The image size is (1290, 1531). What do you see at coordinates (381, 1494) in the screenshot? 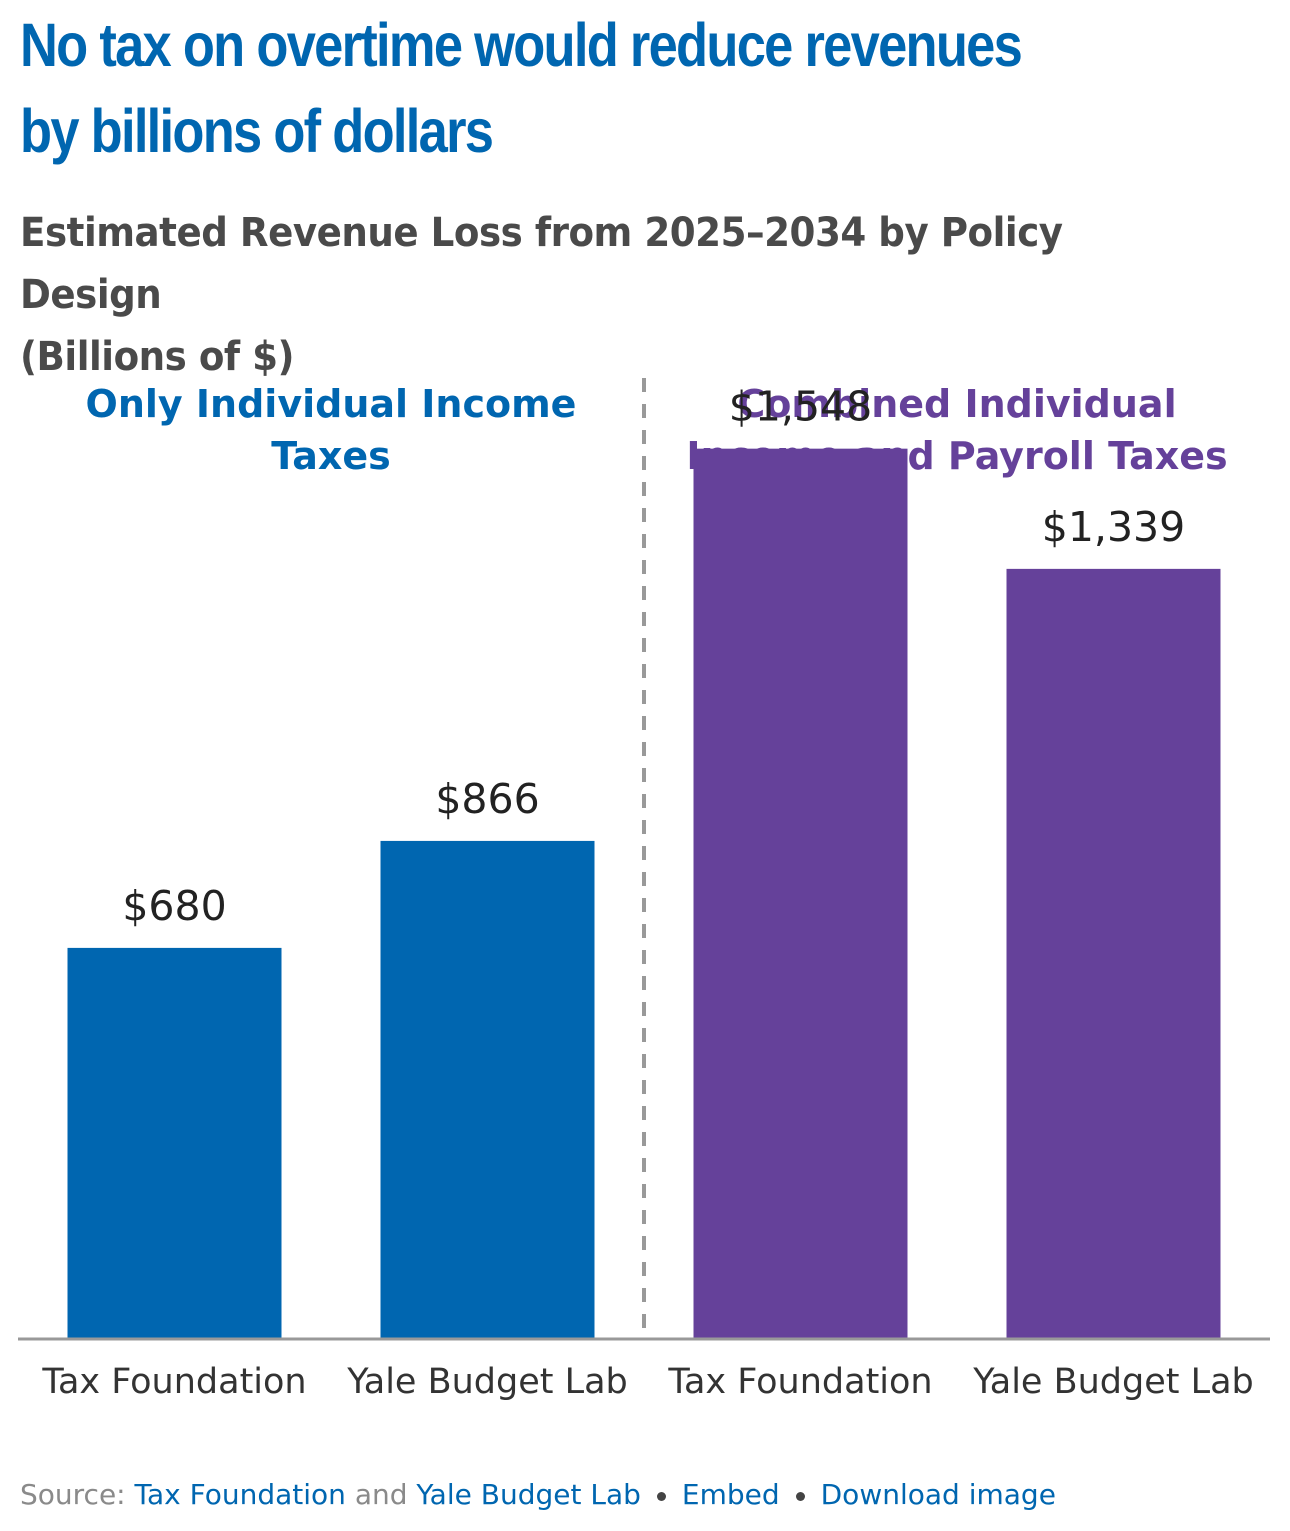
I see `source-and-text: and` at bounding box center [381, 1494].